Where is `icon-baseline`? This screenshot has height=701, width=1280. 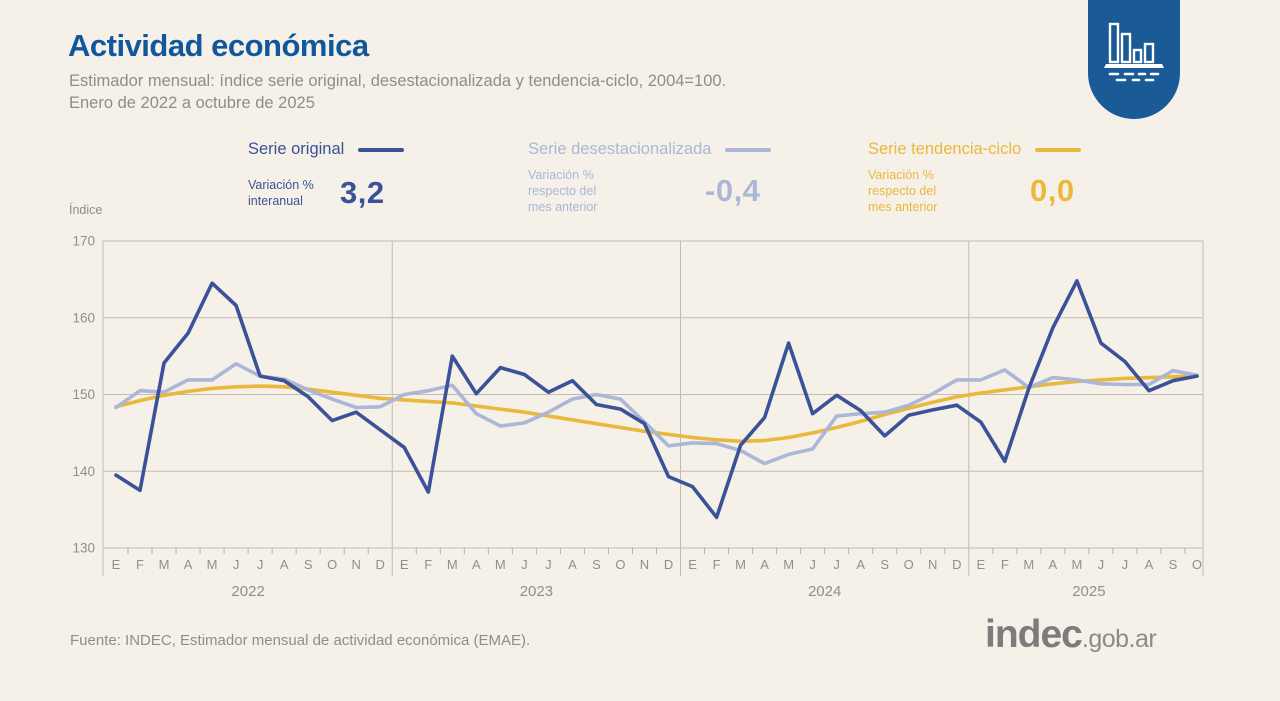 icon-baseline is located at coordinates (1134, 66).